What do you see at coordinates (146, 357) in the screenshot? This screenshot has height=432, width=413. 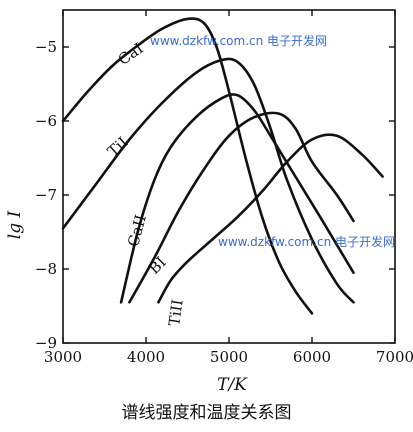 I see `x-tick-label: 4000` at bounding box center [146, 357].